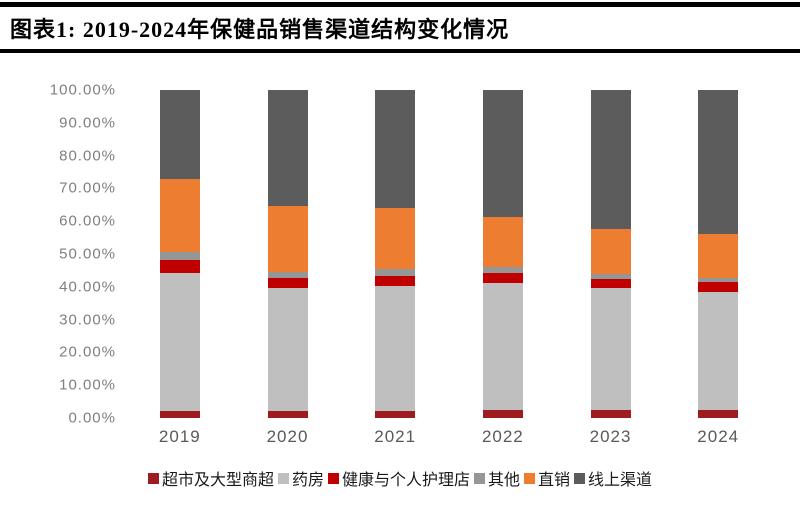  What do you see at coordinates (87, 385) in the screenshot?
I see `y-tick-label: 10.00%` at bounding box center [87, 385].